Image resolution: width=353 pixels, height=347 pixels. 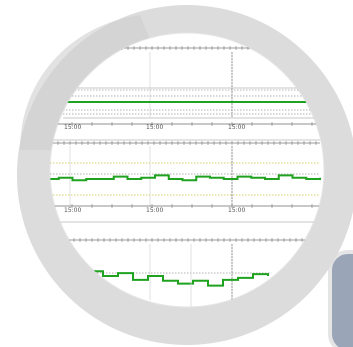 I want to click on chart-2-trace, so click(x=185, y=178).